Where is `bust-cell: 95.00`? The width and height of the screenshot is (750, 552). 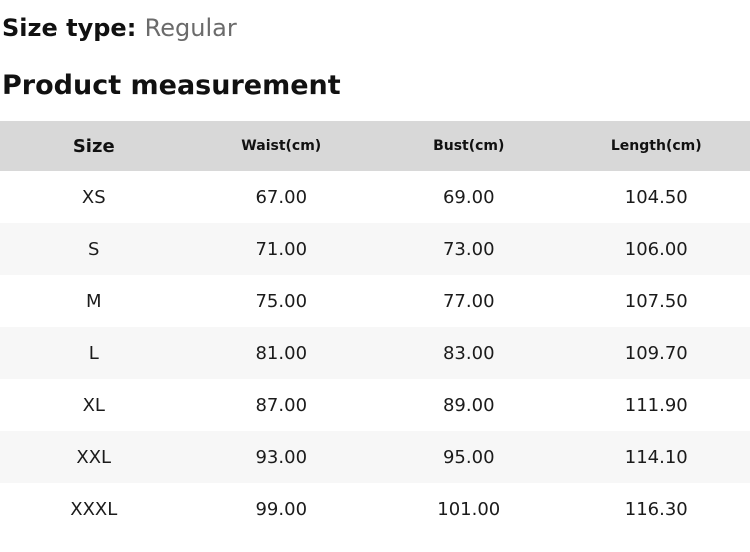 bust-cell: 95.00 is located at coordinates (469, 457).